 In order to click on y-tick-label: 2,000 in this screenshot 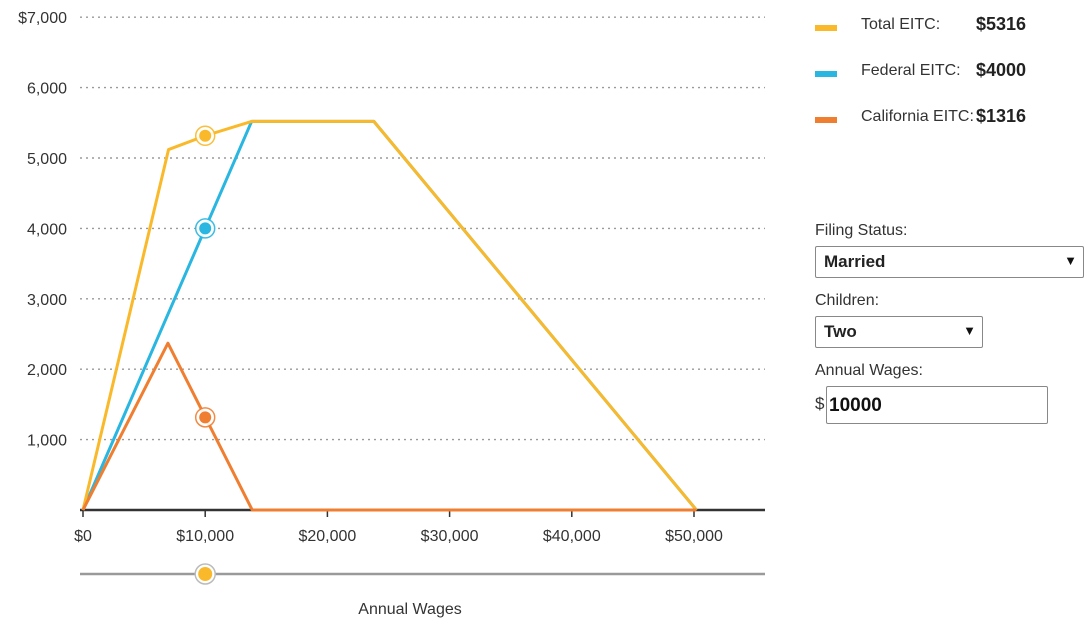, I will do `click(47, 370)`.